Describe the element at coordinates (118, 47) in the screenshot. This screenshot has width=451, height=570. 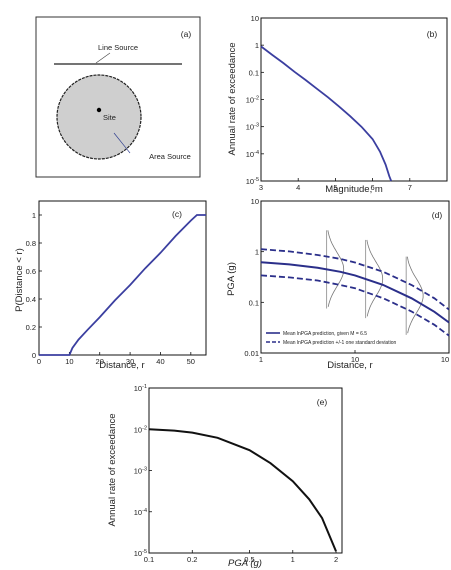
I see `line-source-label: Line Source` at that location.